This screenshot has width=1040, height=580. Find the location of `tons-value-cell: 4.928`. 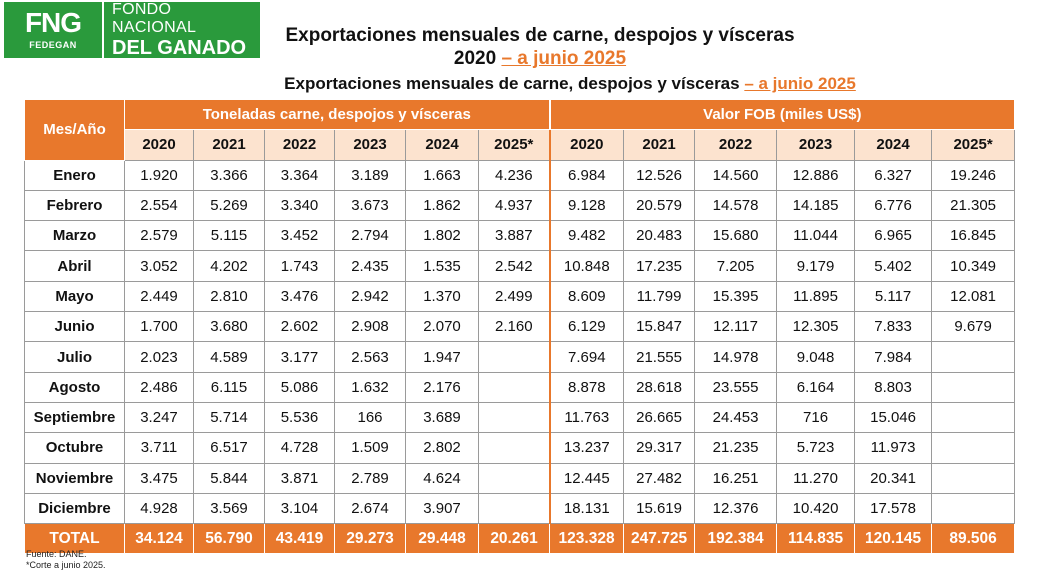

tons-value-cell: 4.928 is located at coordinates (159, 508).